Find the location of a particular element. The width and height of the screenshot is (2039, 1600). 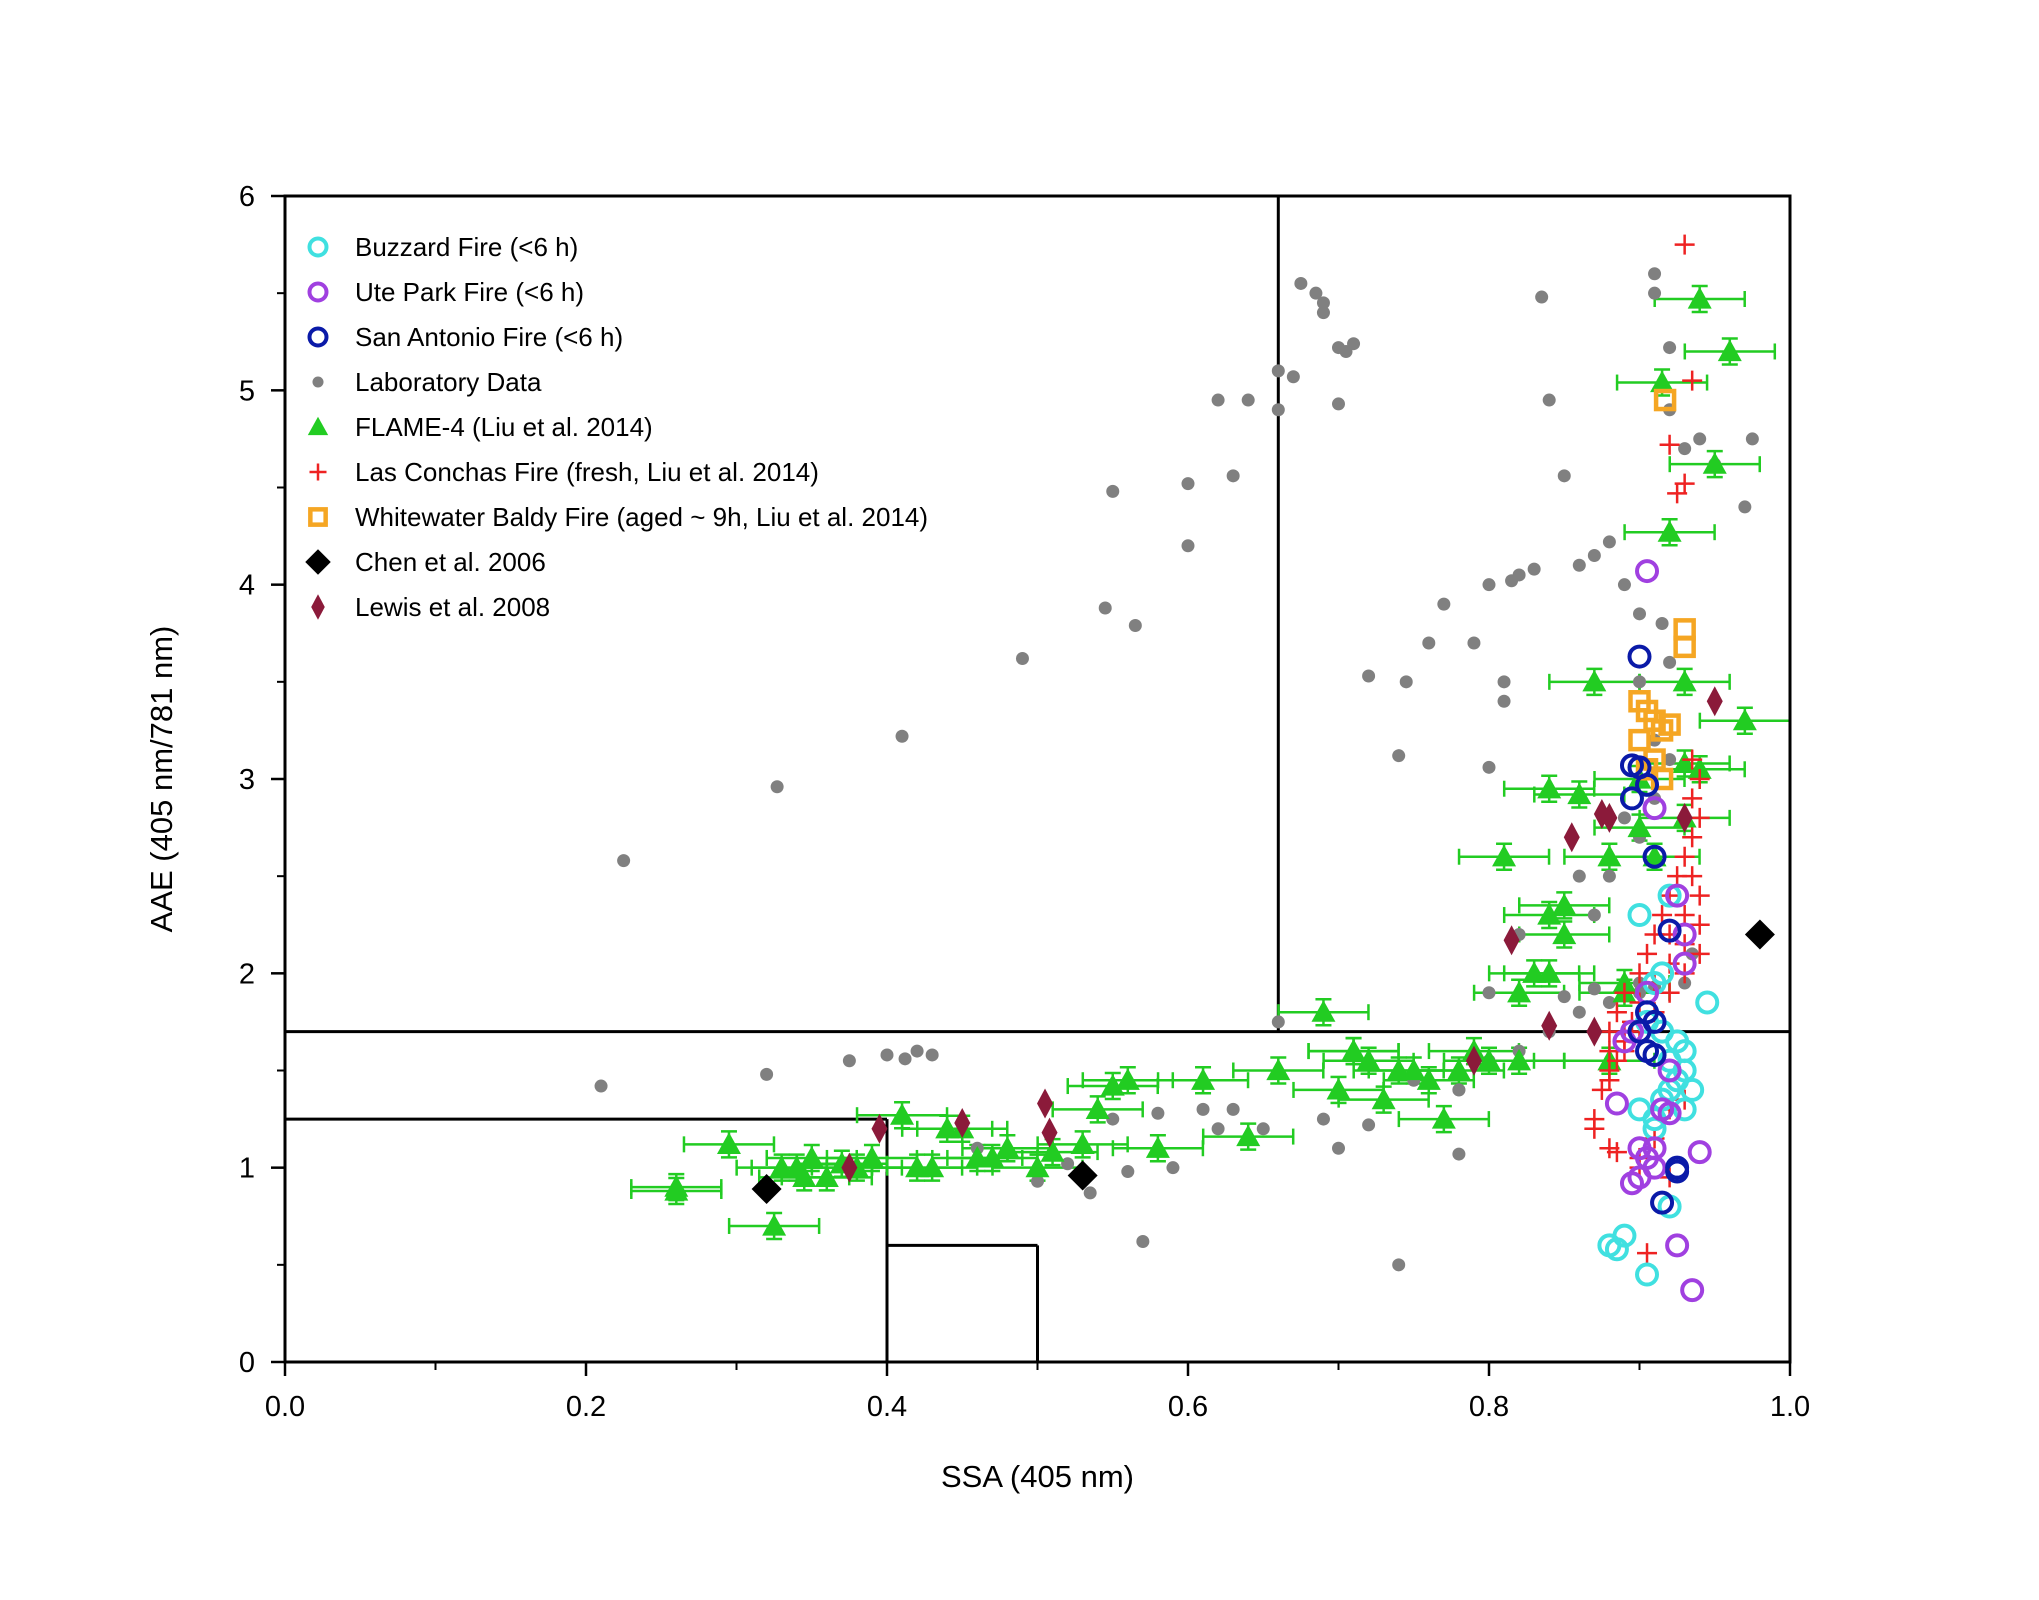

legend-label: FLAME-4 (Liu et al. 2014) is located at coordinates (504, 427).